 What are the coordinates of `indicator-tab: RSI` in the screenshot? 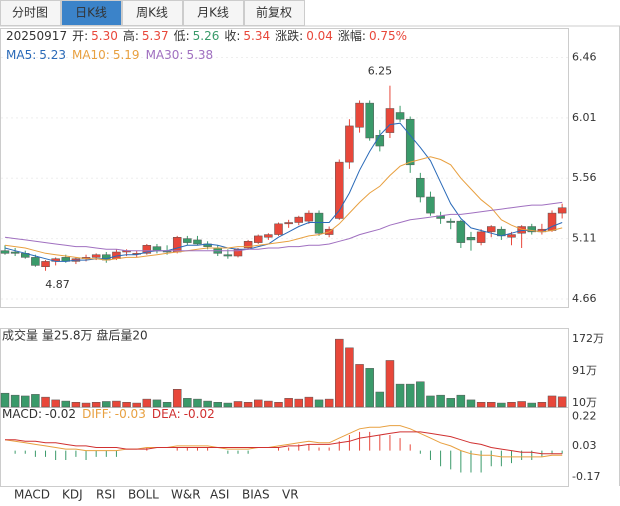 It's located at (106, 495).